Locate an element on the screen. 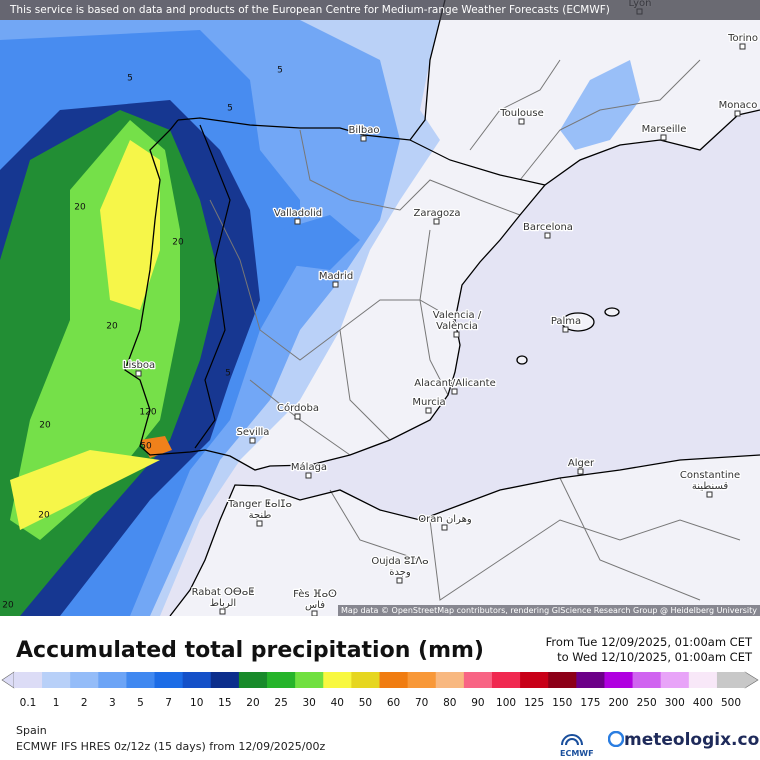 The height and width of the screenshot is (760, 760). city-label: Madrid is located at coordinates (336, 276).